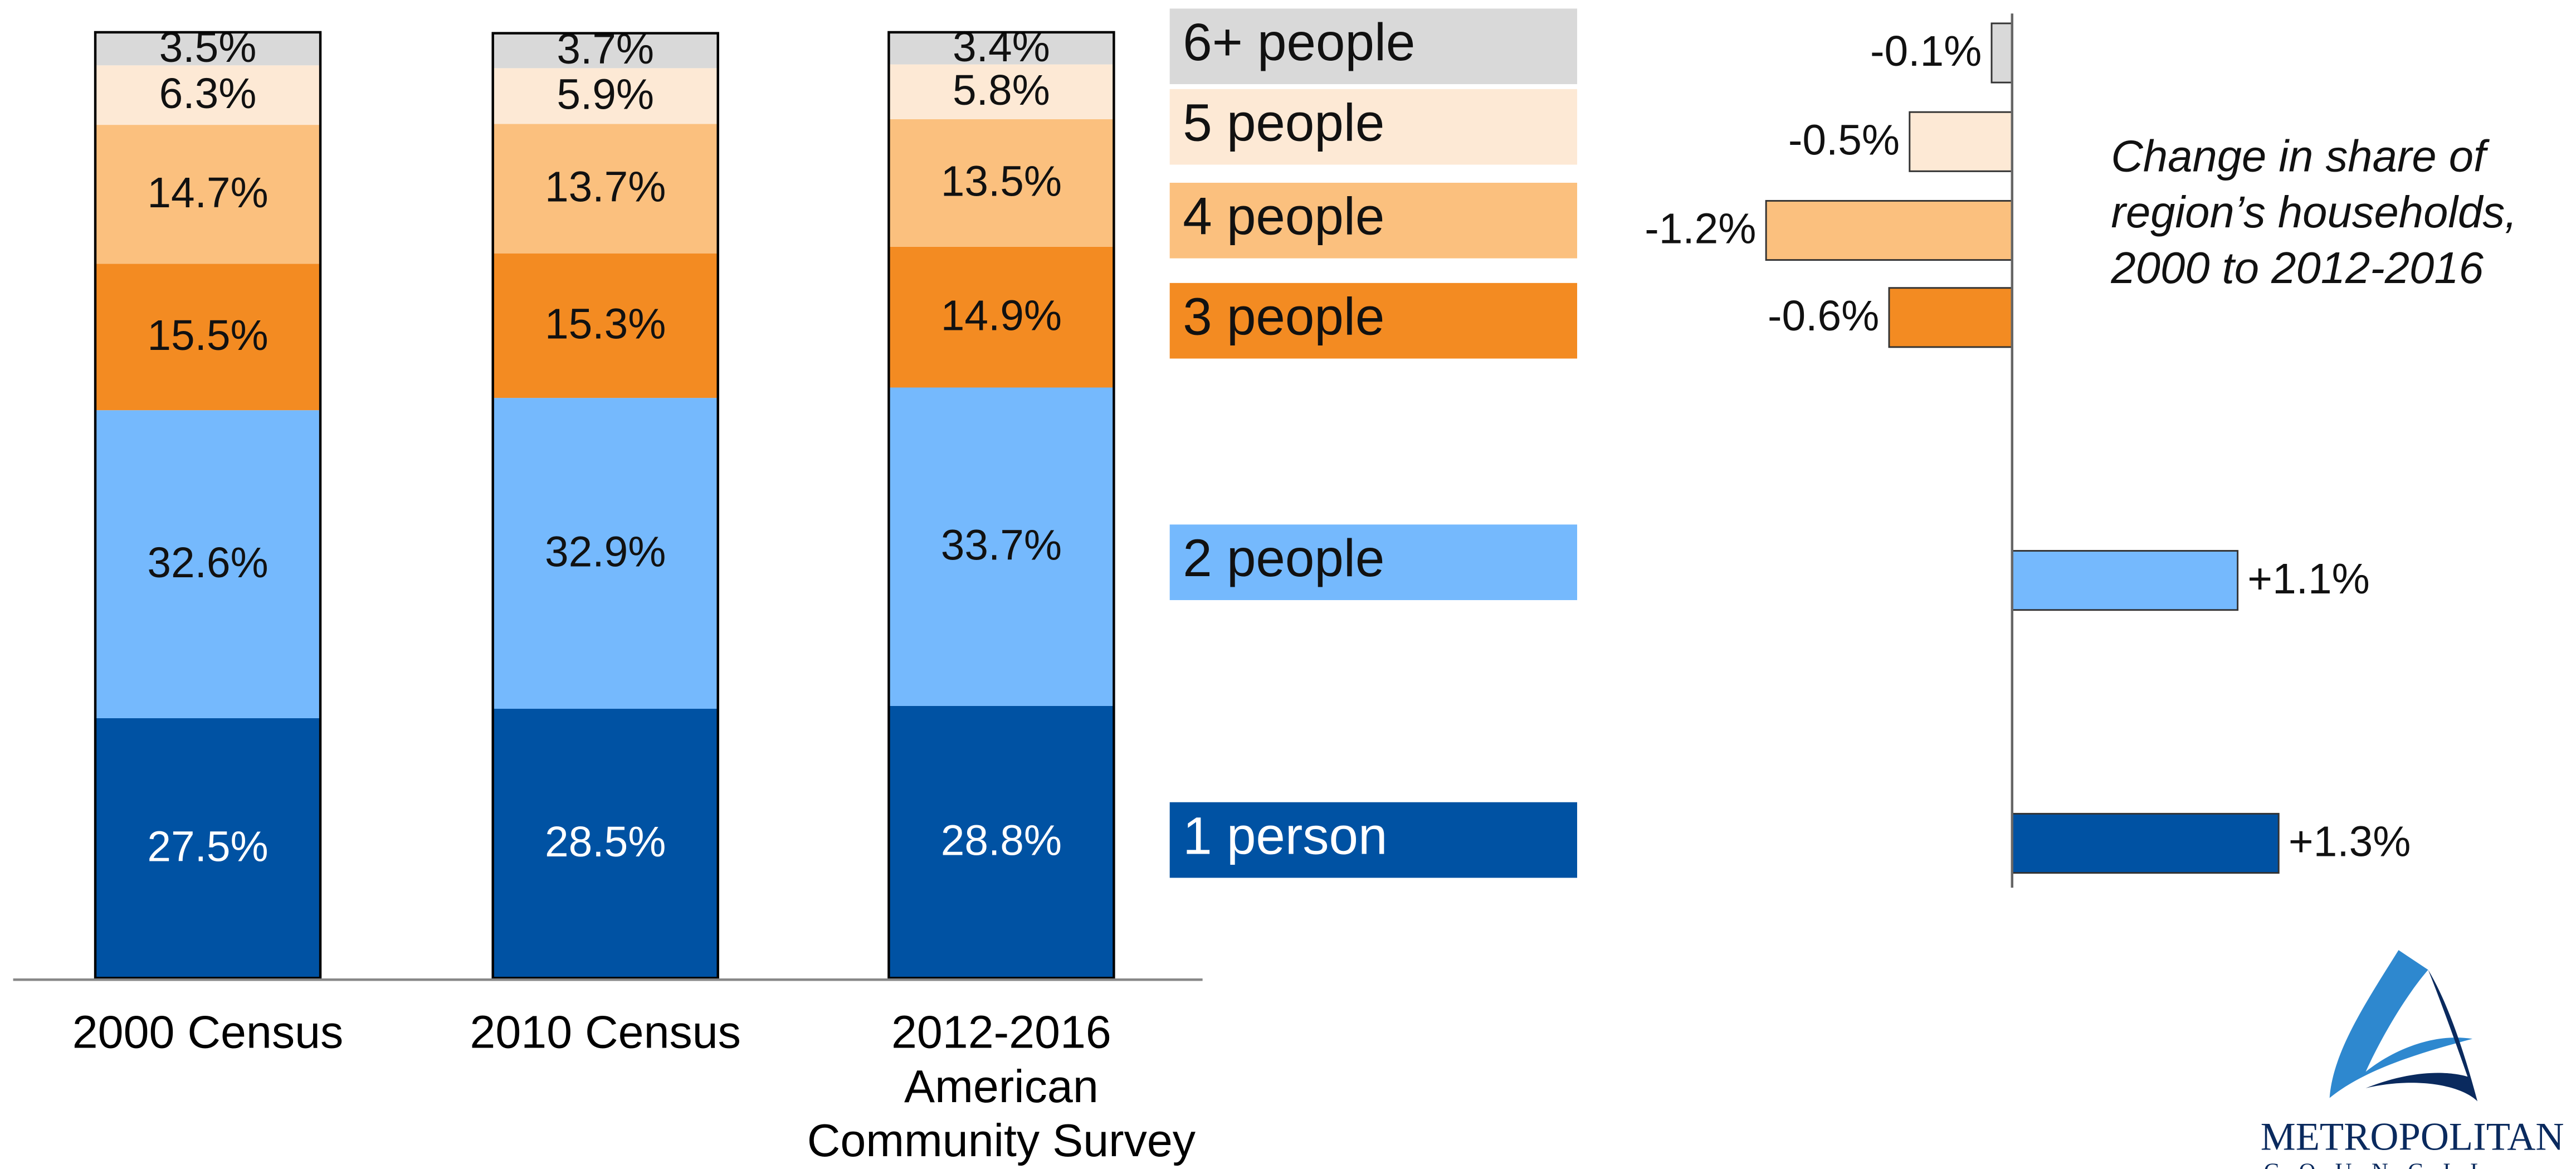  I want to click on value-label: 28.8%, so click(1001, 840).